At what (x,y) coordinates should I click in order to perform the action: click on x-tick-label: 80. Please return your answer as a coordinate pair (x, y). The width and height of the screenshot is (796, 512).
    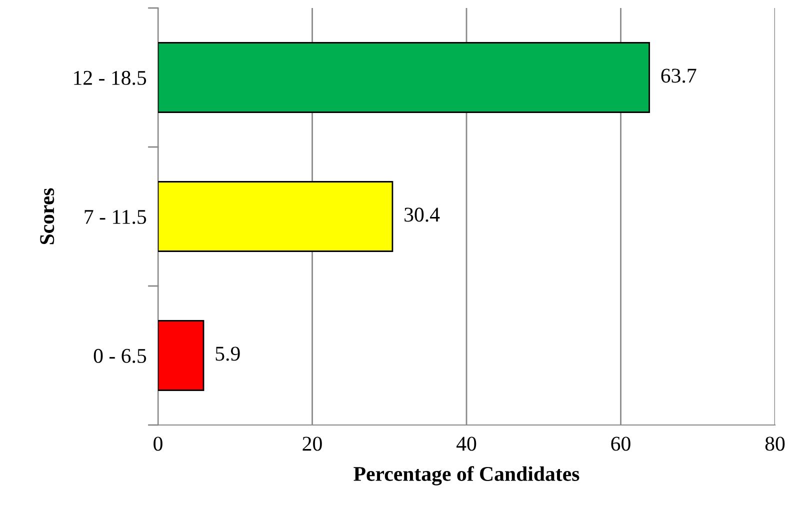
    Looking at the image, I should click on (775, 443).